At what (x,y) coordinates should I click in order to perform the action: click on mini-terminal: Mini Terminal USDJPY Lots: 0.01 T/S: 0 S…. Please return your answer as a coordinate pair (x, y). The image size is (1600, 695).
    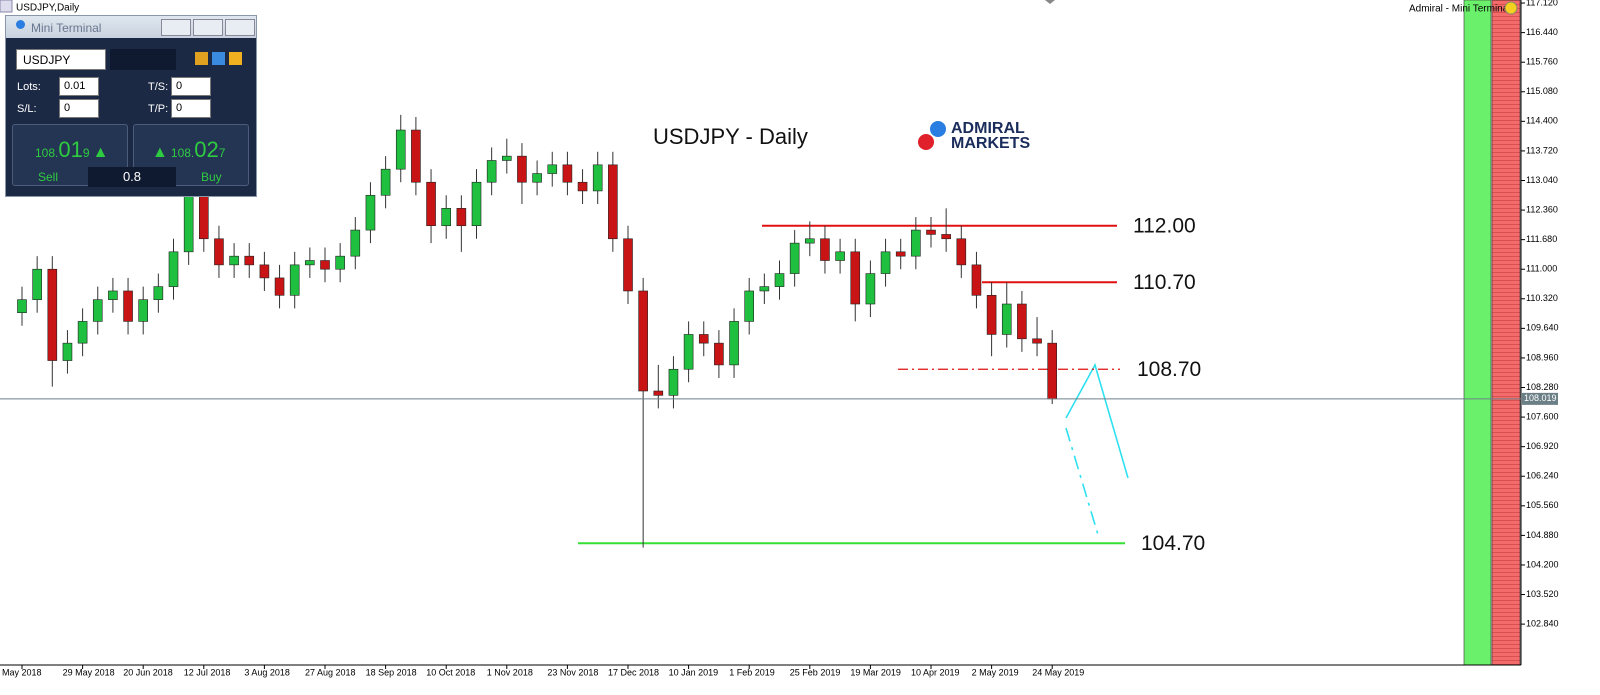
    Looking at the image, I should click on (131, 106).